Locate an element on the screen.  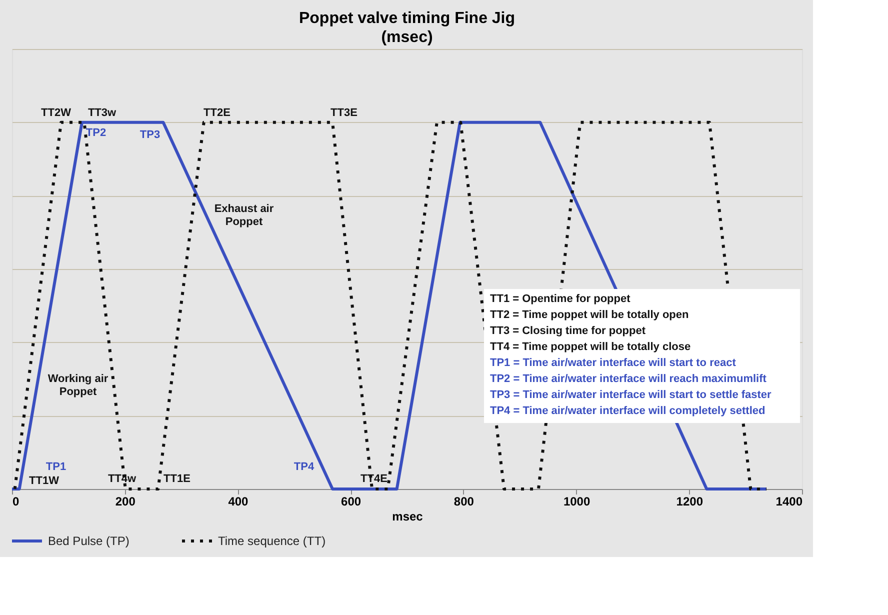
annotation: TT1E is located at coordinates (177, 479).